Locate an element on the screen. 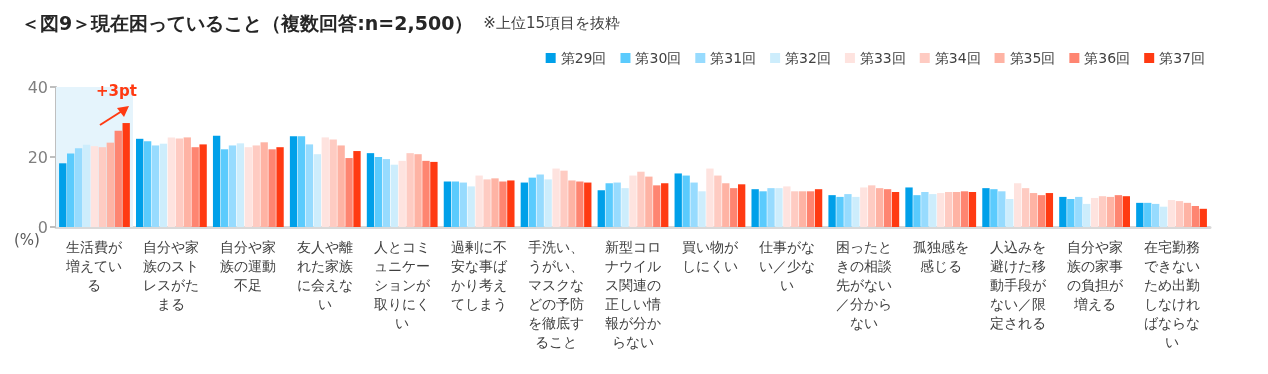 The width and height of the screenshot is (1268, 374). x-tick-label: 人とコミュニケーションが取りにくい is located at coordinates (403, 284).